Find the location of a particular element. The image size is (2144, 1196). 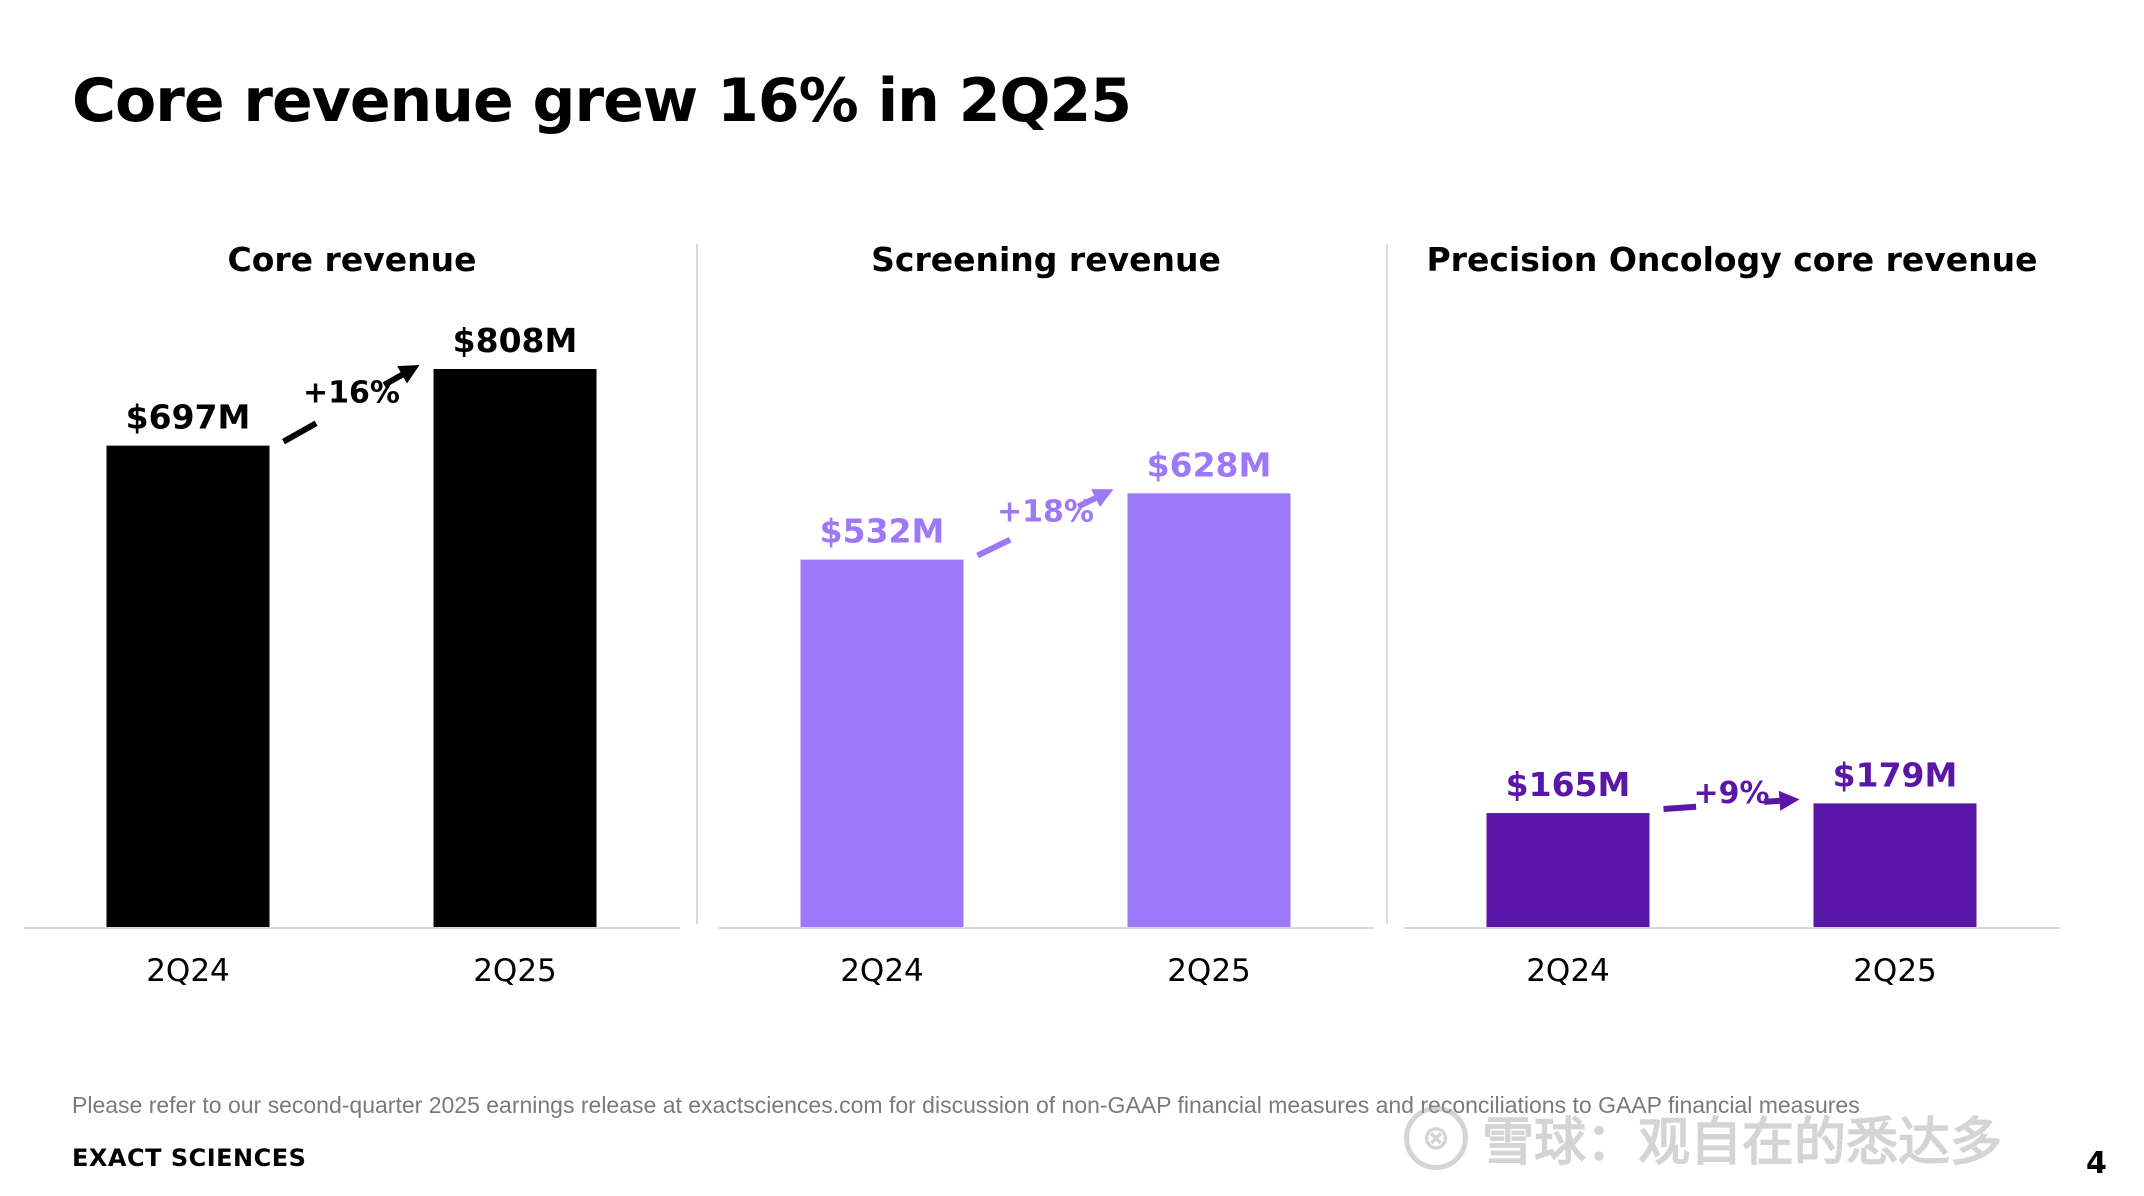

data-label: $697M is located at coordinates (188, 417).